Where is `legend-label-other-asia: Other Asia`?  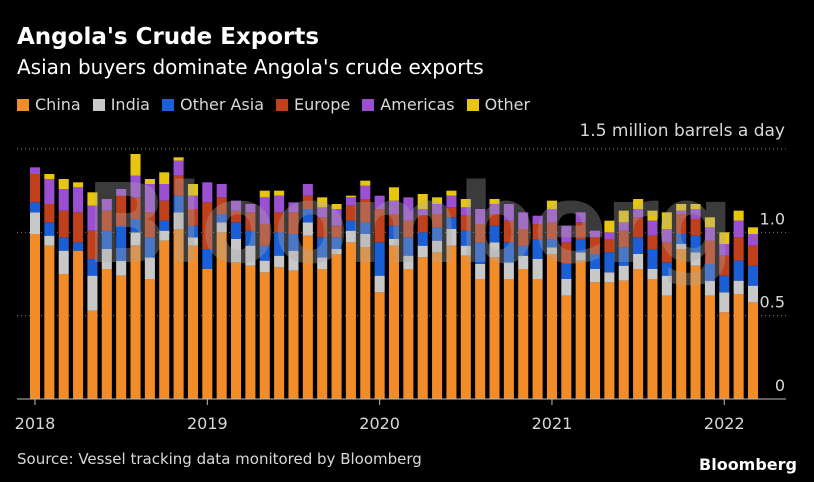 legend-label-other-asia: Other Asia is located at coordinates (222, 104).